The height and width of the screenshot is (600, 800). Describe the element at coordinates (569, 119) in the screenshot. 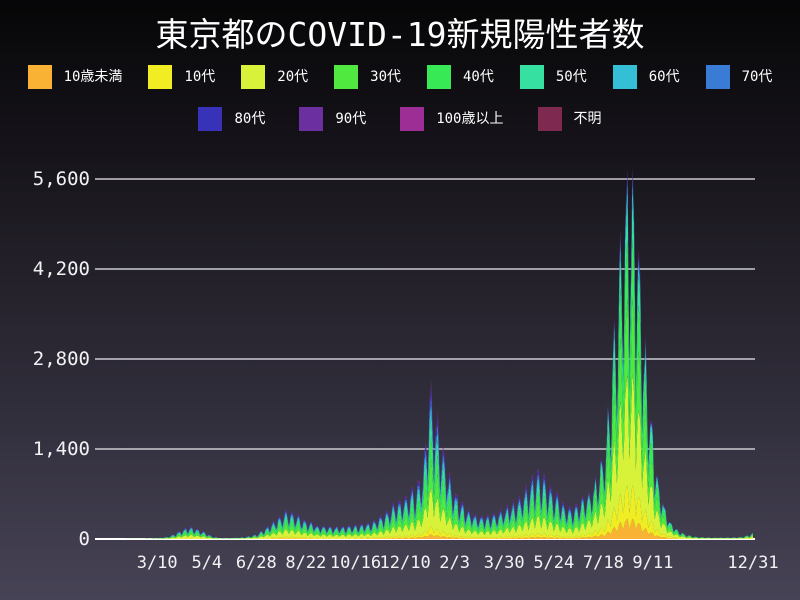

I see `legend-item-unknown: 不明` at that location.